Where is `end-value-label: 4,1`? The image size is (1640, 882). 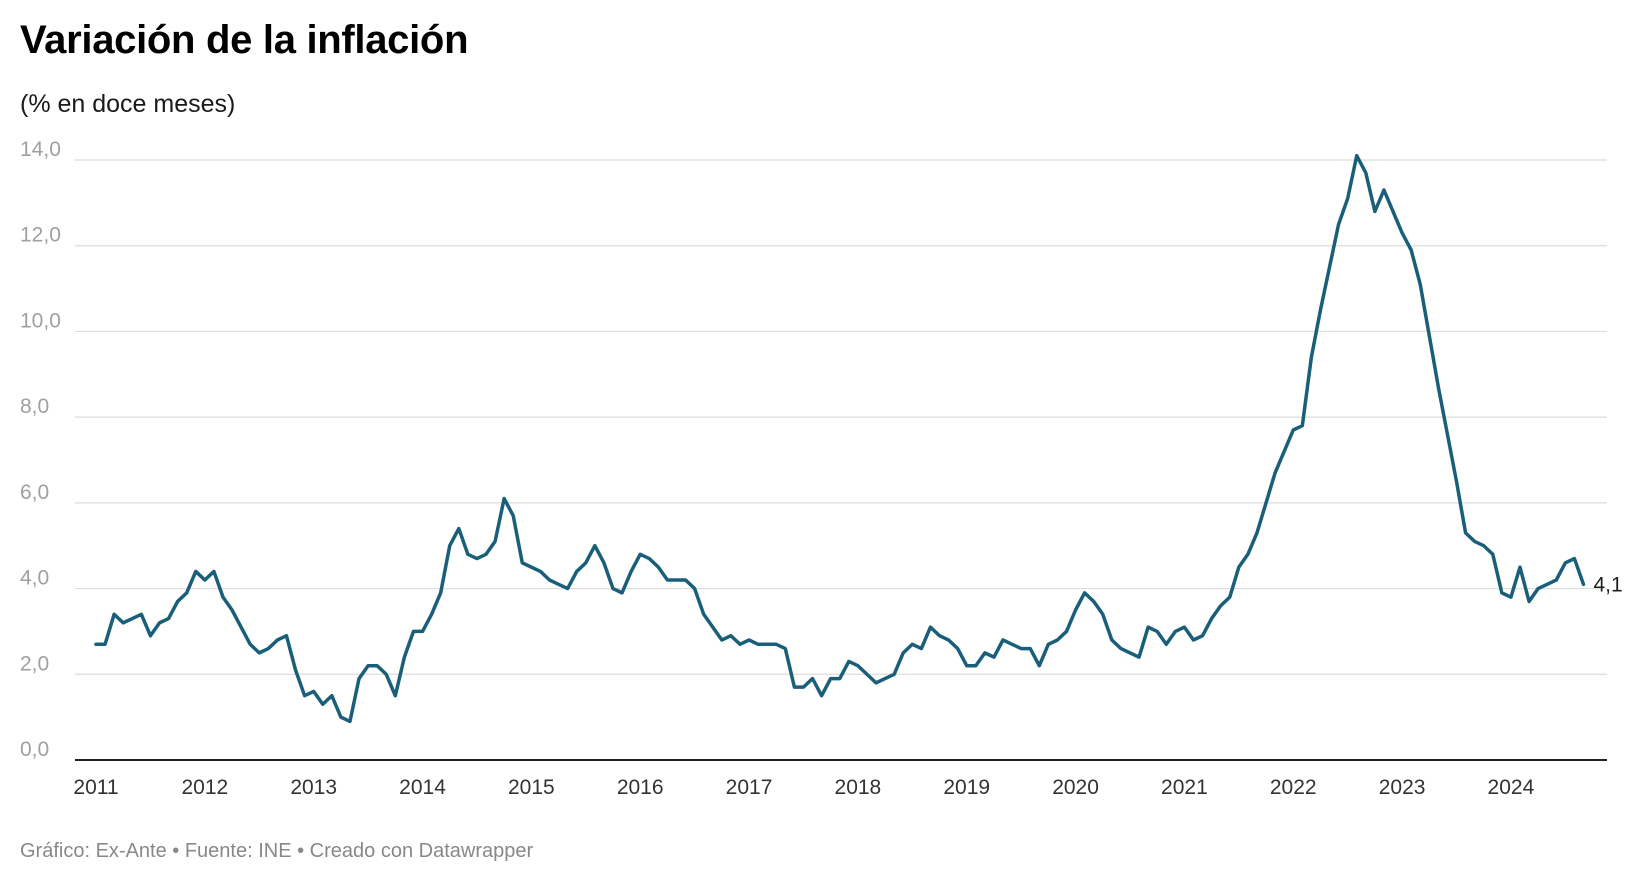 end-value-label: 4,1 is located at coordinates (1607, 584).